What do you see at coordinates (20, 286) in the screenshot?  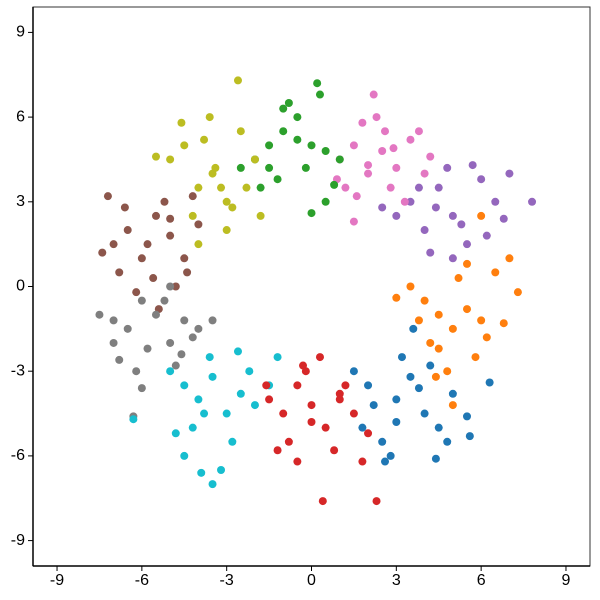 I see `y-tick-label: 0` at bounding box center [20, 286].